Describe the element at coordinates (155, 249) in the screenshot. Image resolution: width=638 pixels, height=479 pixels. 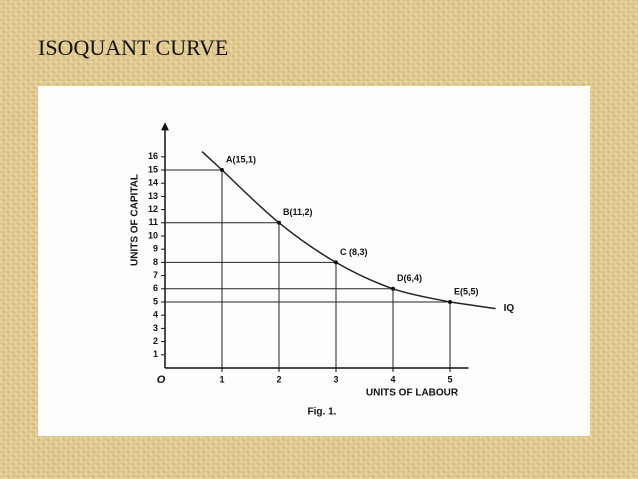
I see `y-tick-label: 9` at that location.